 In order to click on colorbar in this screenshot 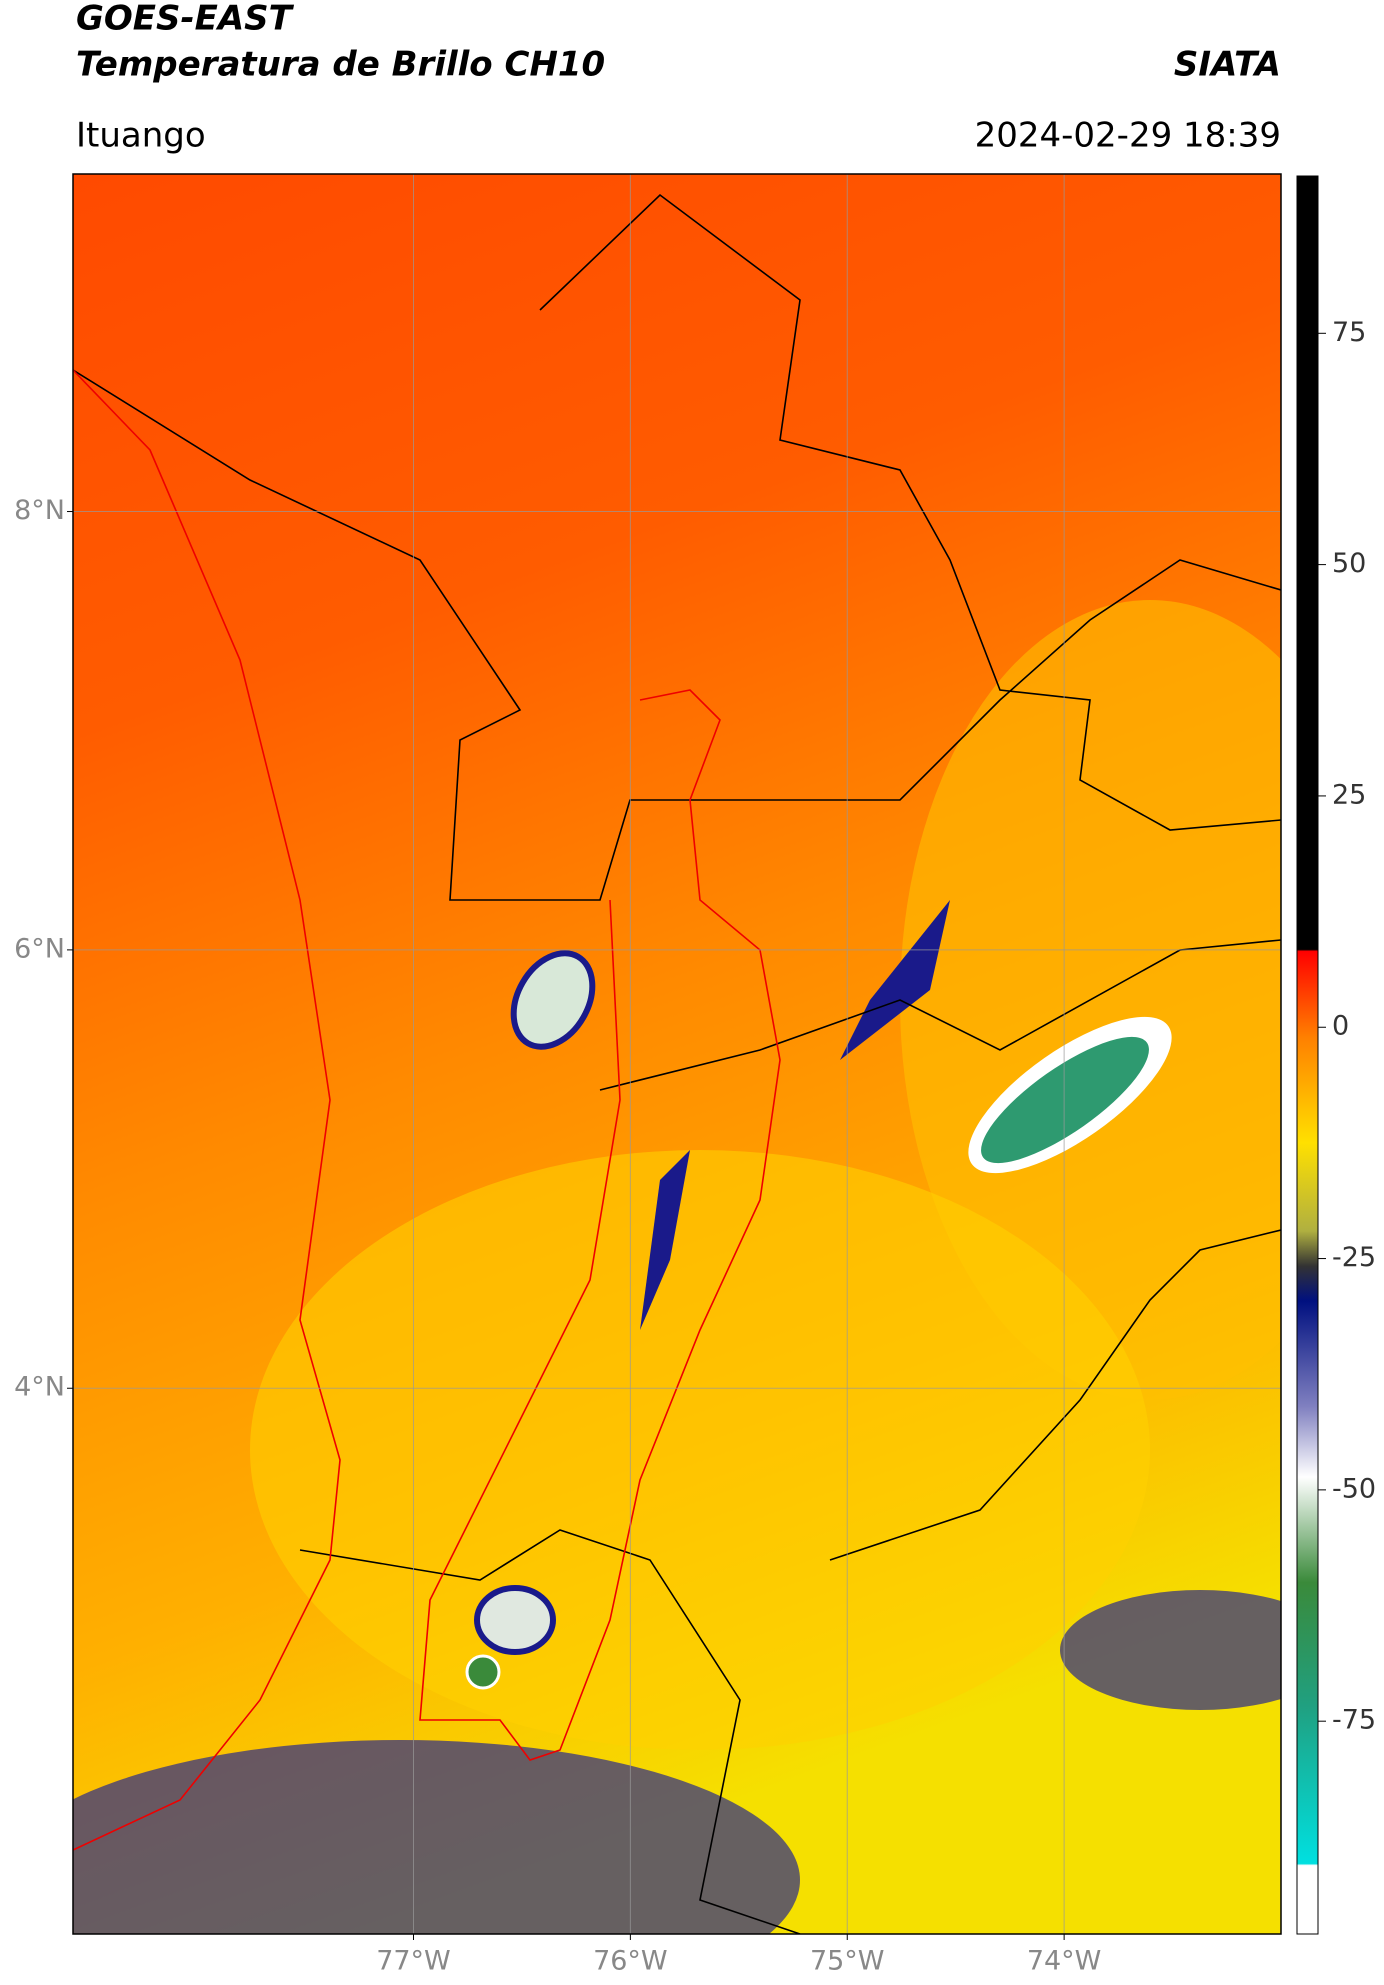, I will do `click(1307, 1055)`.